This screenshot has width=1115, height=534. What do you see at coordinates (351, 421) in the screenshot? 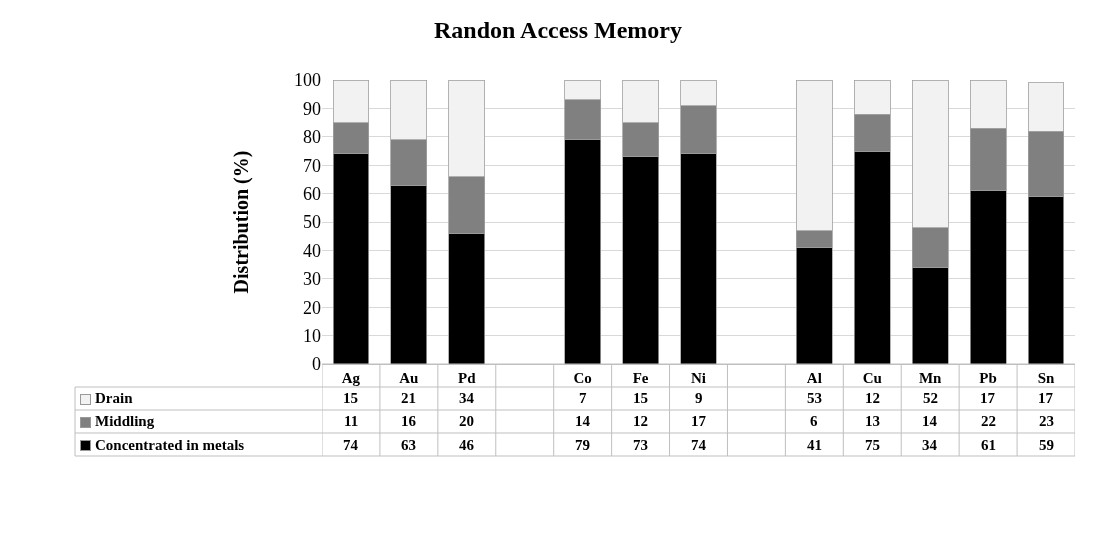
I see `data-label: 11` at bounding box center [351, 421].